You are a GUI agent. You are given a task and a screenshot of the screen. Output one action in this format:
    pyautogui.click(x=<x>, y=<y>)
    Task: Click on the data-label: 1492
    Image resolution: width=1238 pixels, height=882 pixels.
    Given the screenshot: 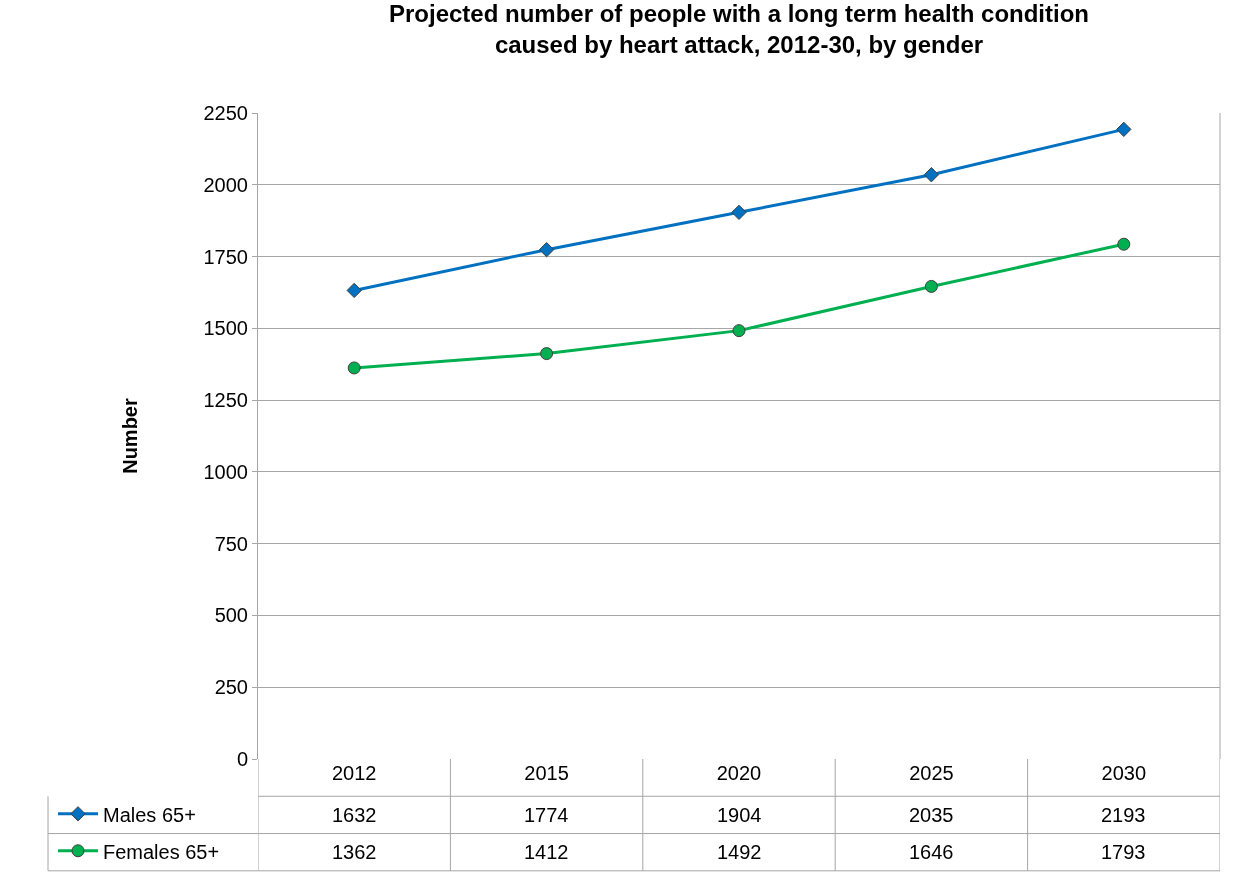 What is the action you would take?
    pyautogui.click(x=739, y=852)
    